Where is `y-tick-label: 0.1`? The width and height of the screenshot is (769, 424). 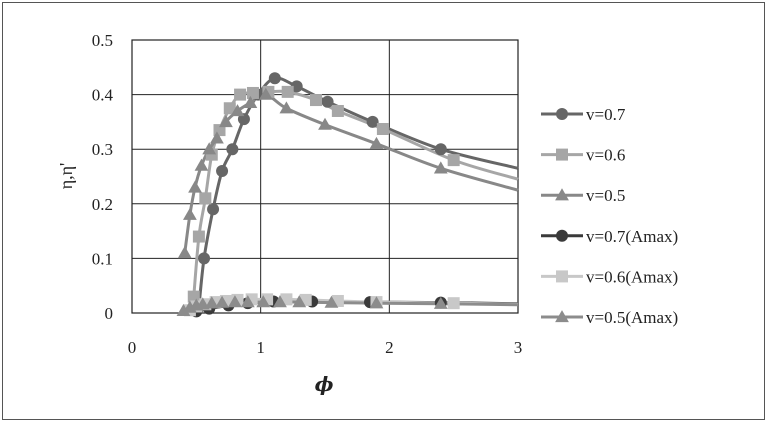 y-tick-label: 0.1 is located at coordinates (102, 258).